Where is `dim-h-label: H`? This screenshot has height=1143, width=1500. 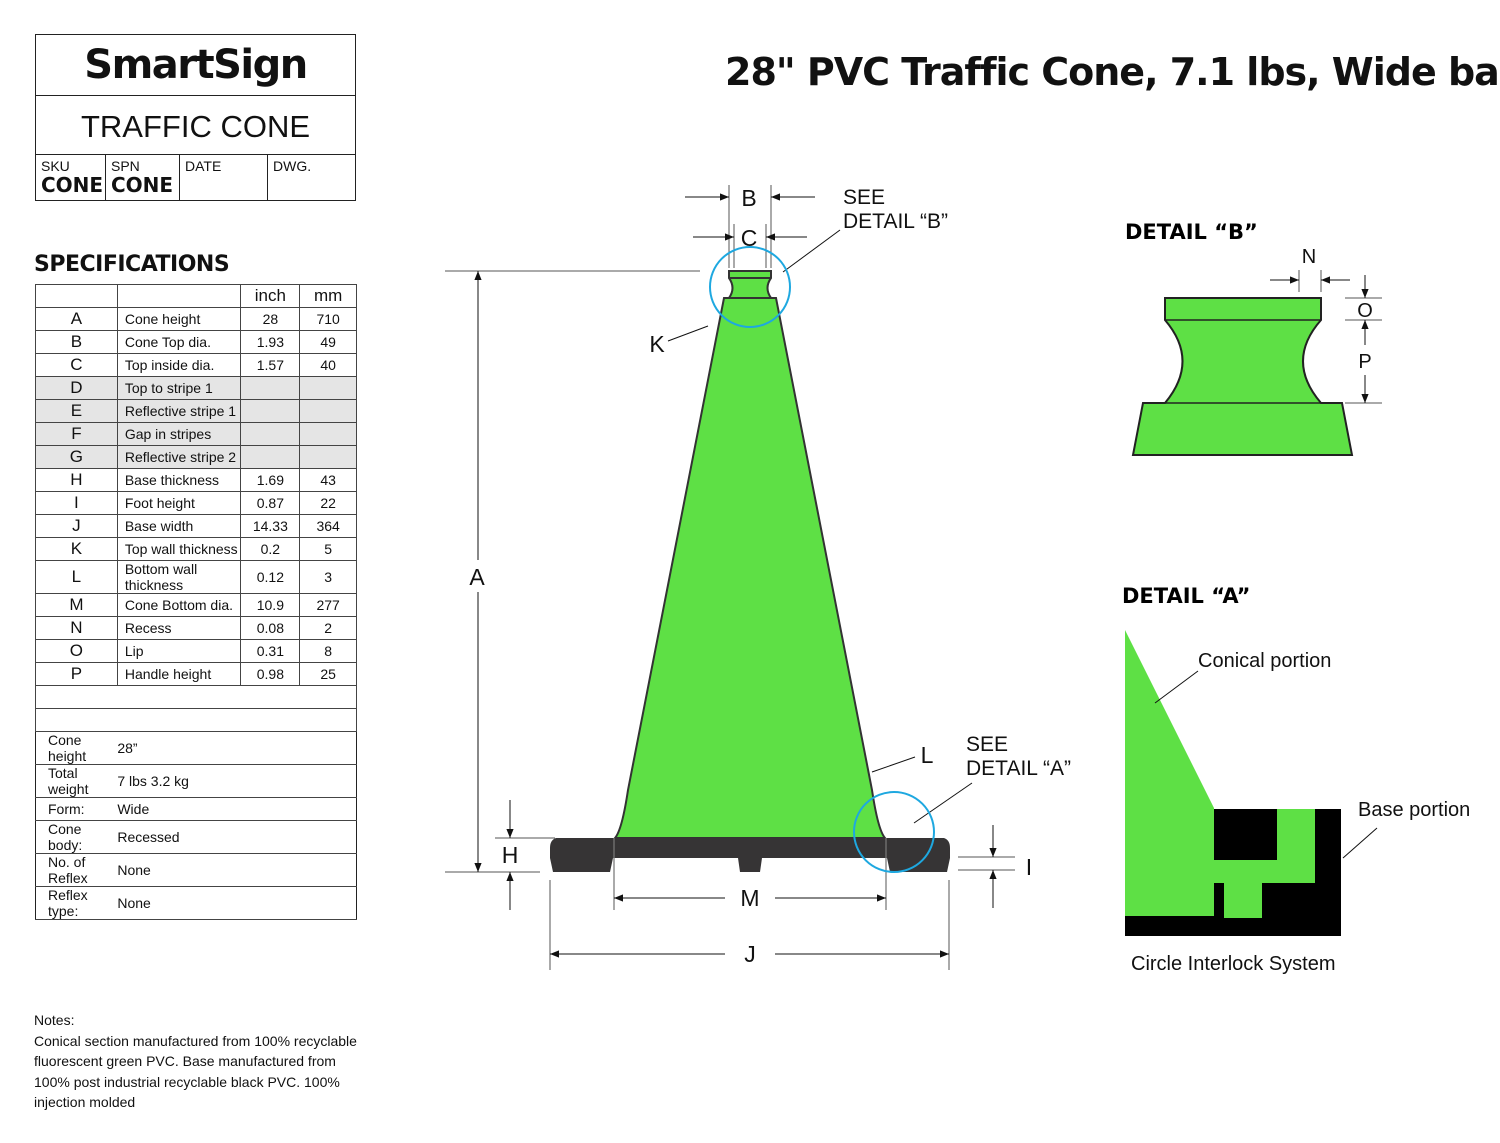 dim-h-label: H is located at coordinates (510, 855).